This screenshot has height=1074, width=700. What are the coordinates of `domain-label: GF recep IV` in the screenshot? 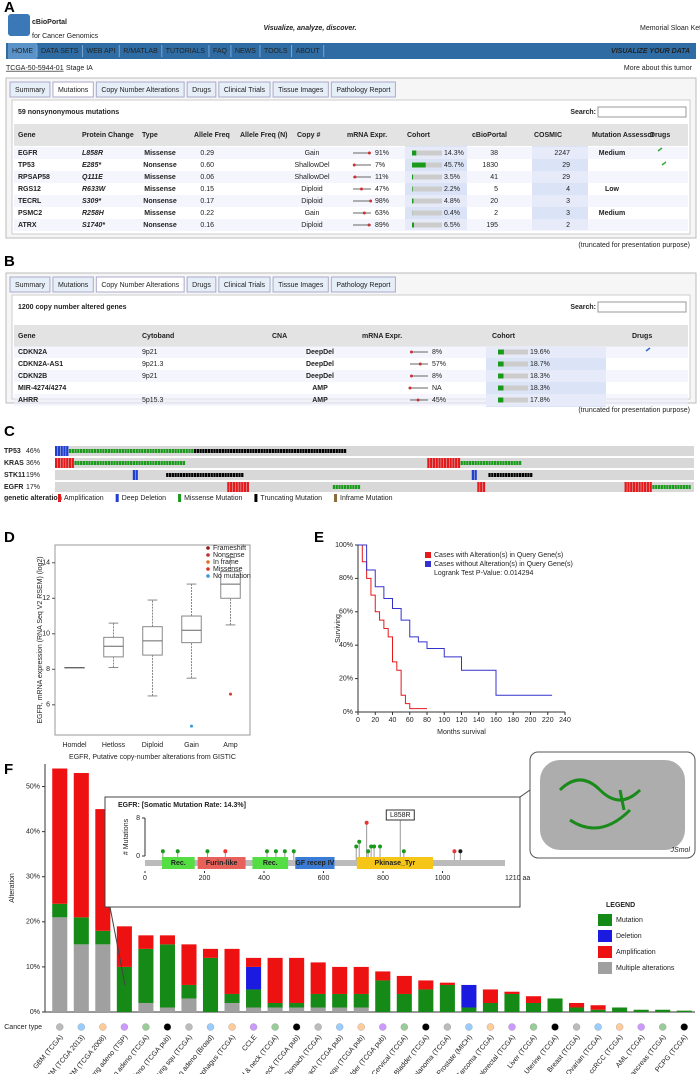 It's located at (314, 863).